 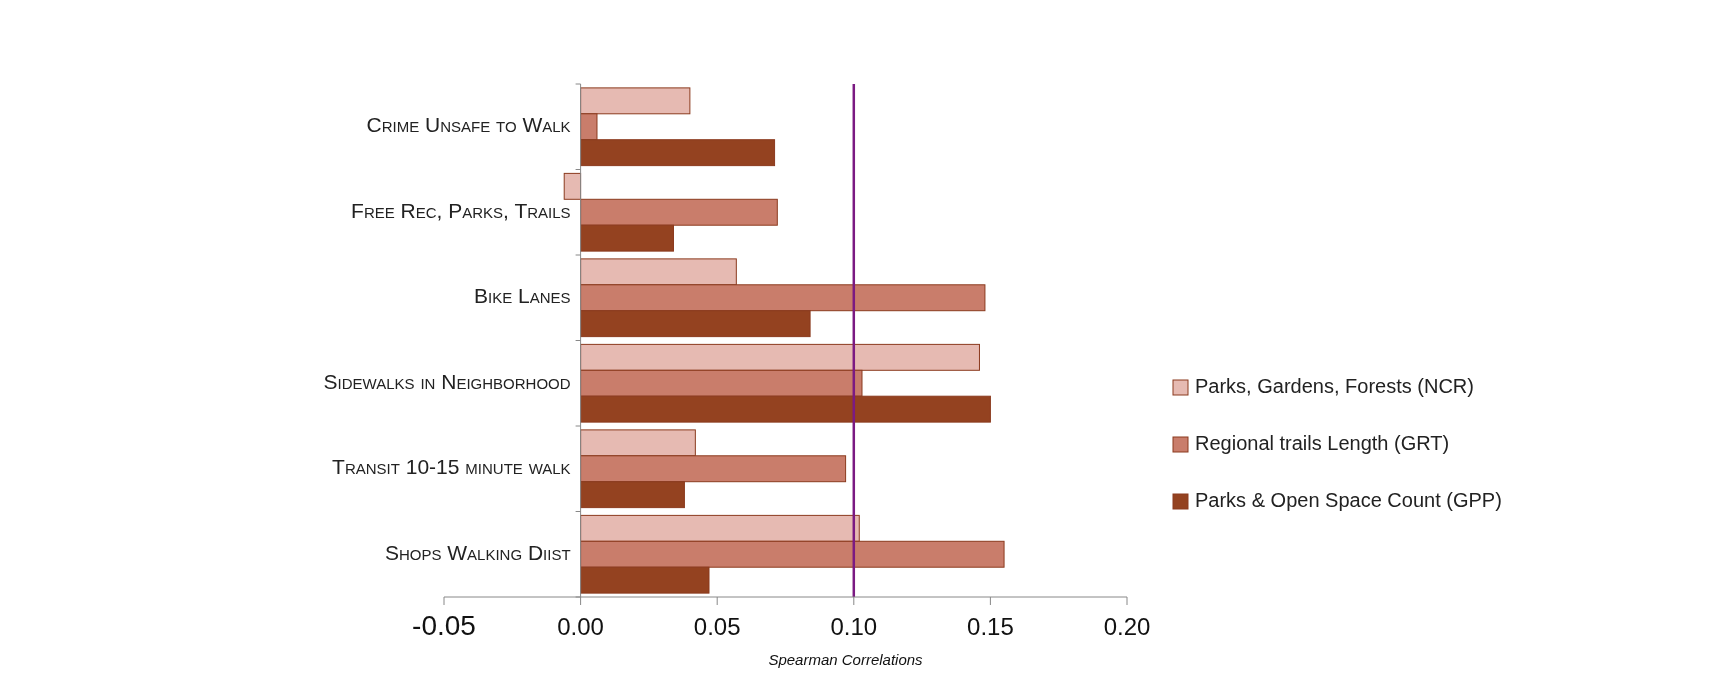 What do you see at coordinates (846, 659) in the screenshot?
I see `x-axis-title: Spearman Correlations` at bounding box center [846, 659].